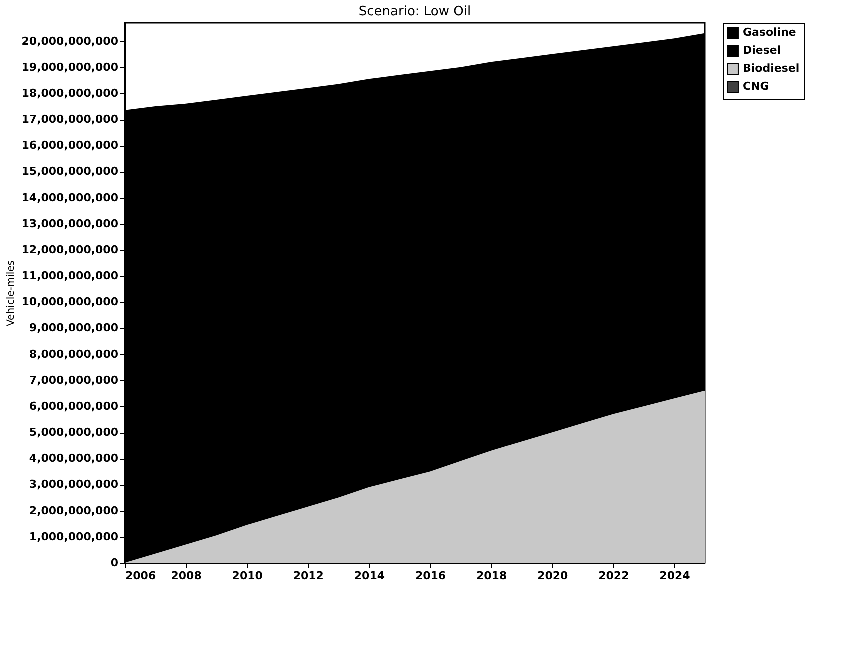 The image size is (864, 659). I want to click on y-tick-label: 19,000,000,000, so click(70, 67).